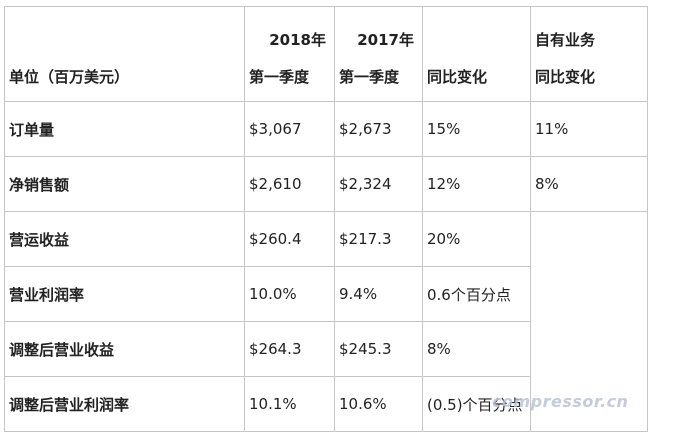 The height and width of the screenshot is (439, 673). I want to click on value-2017: $245.3, so click(378, 349).